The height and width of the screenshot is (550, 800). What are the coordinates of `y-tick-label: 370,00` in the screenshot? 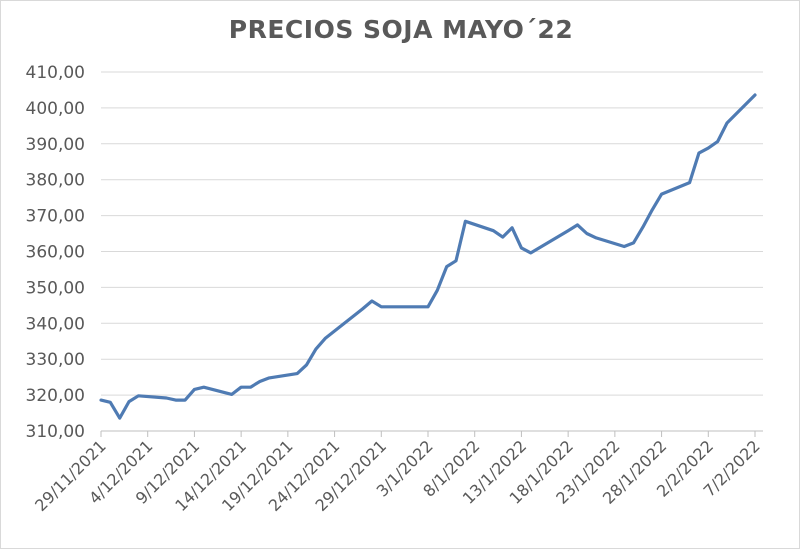 It's located at (55, 217).